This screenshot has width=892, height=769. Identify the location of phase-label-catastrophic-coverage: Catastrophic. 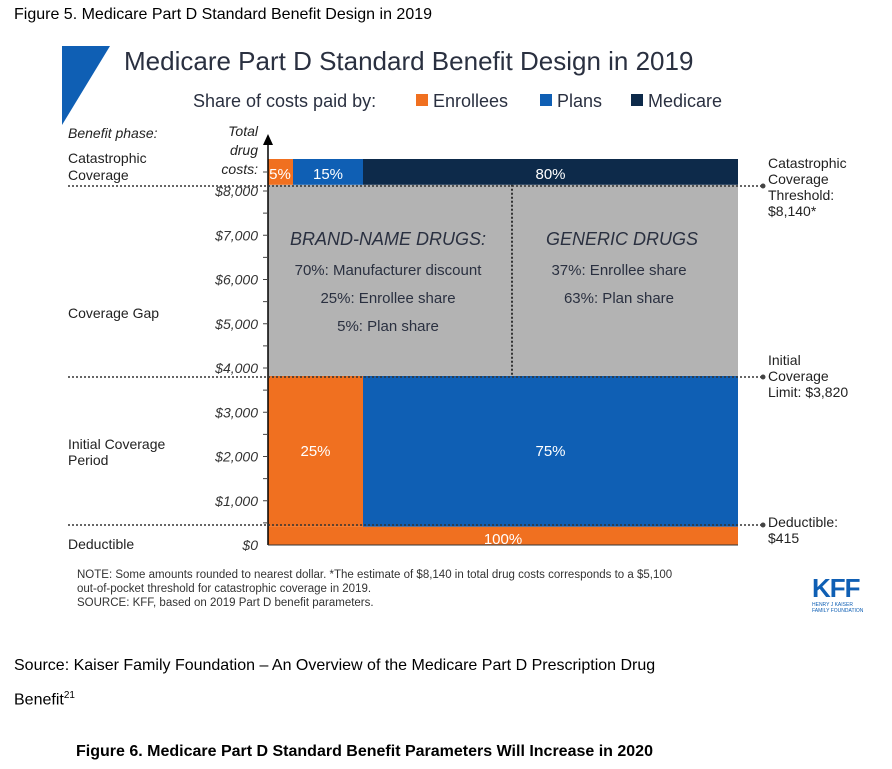
(107, 158).